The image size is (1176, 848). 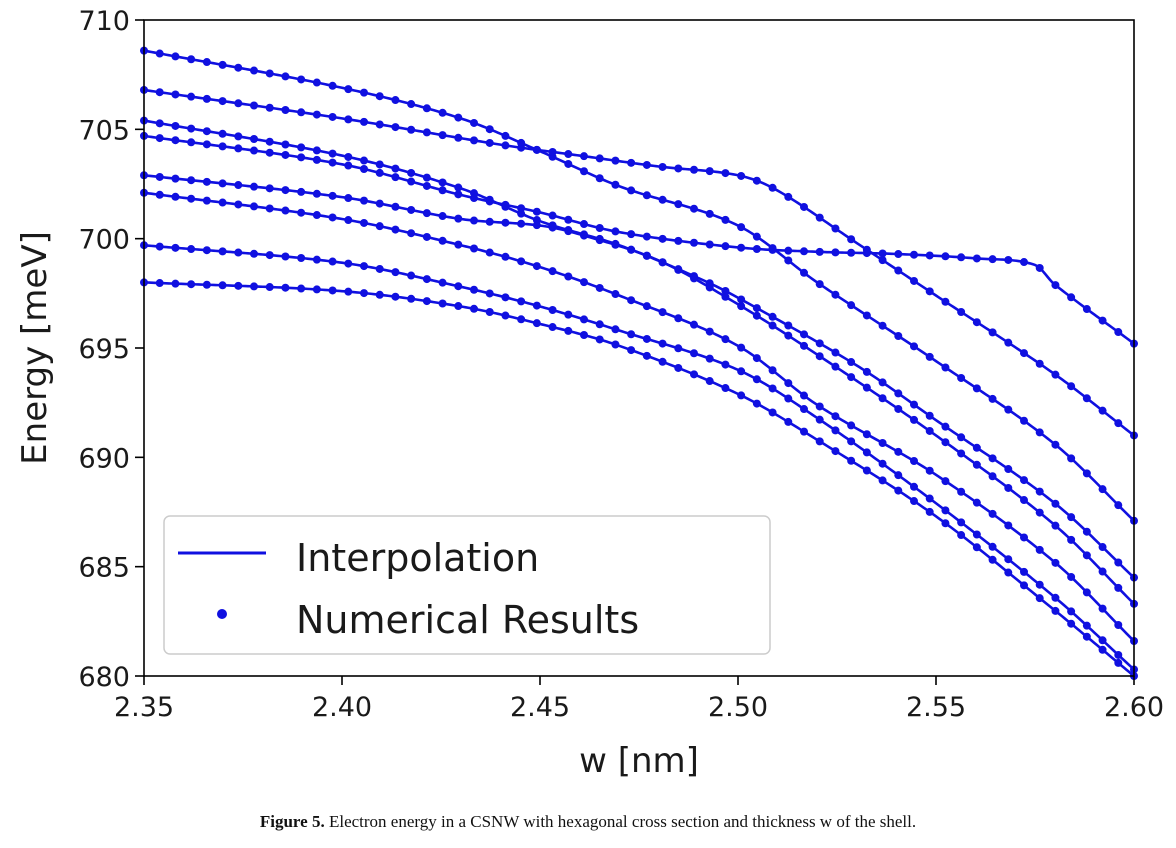 I want to click on y-tick-label: 685, so click(x=104, y=568).